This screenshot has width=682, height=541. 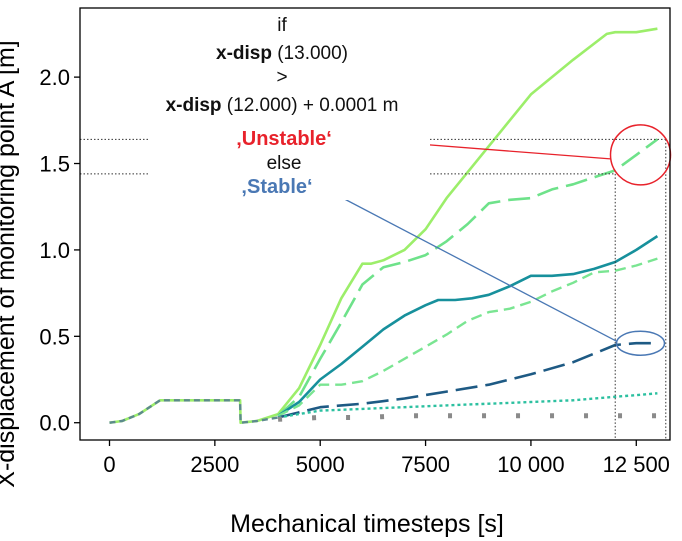 I want to click on annotation-else: else, so click(x=284, y=163).